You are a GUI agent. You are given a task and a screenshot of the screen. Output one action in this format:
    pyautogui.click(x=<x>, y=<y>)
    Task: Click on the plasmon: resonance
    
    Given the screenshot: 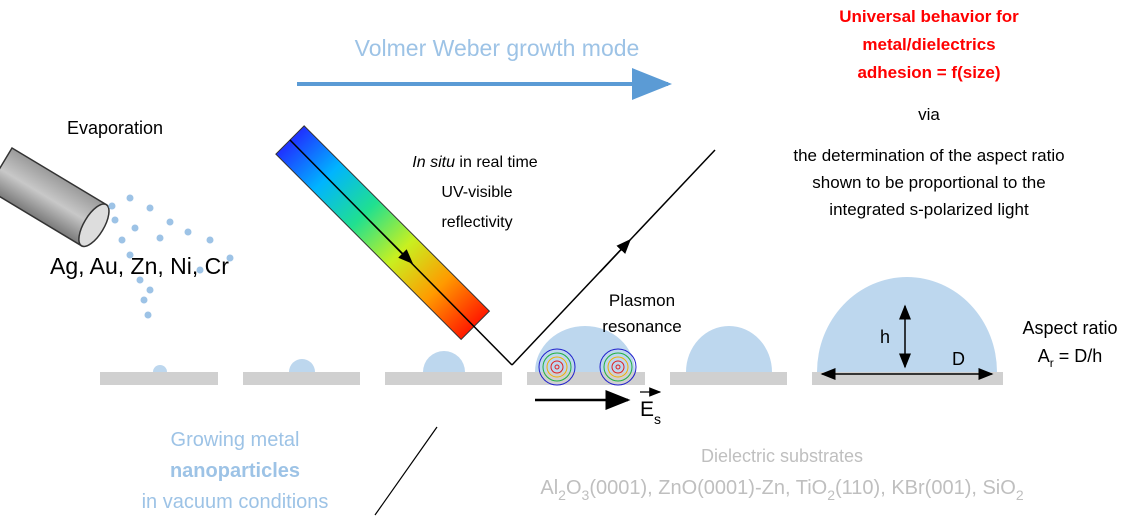 What is the action you would take?
    pyautogui.click(x=641, y=326)
    